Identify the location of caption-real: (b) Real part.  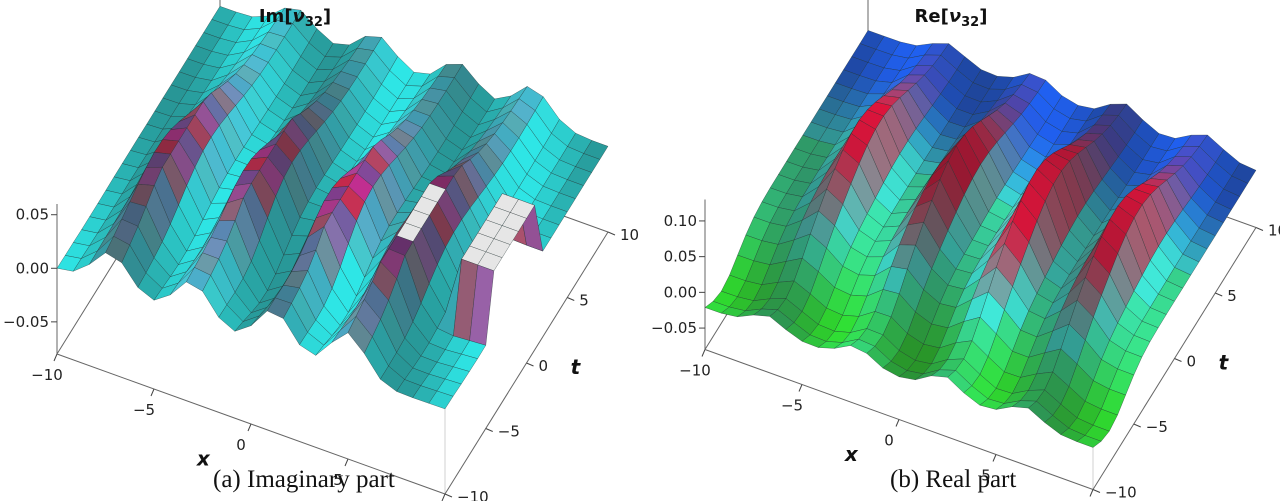
(953, 479).